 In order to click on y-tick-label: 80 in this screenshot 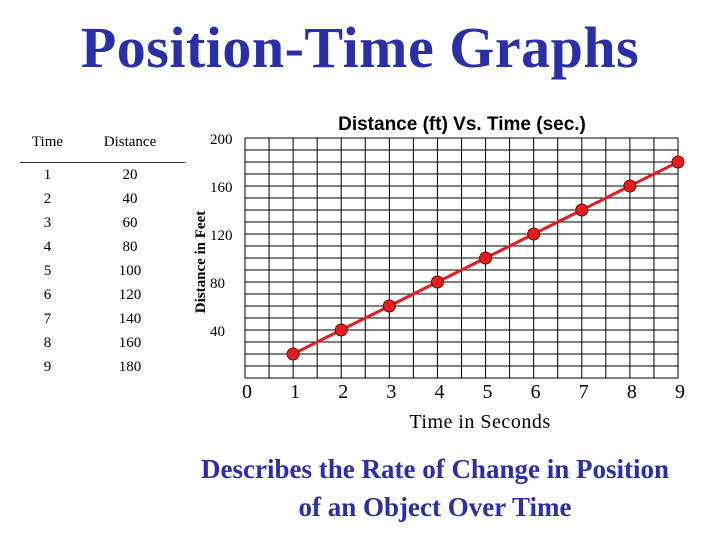, I will do `click(217, 284)`.